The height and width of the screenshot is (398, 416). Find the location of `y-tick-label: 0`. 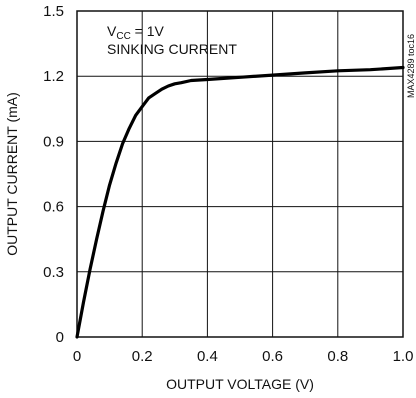

y-tick-label: 0 is located at coordinates (60, 337).